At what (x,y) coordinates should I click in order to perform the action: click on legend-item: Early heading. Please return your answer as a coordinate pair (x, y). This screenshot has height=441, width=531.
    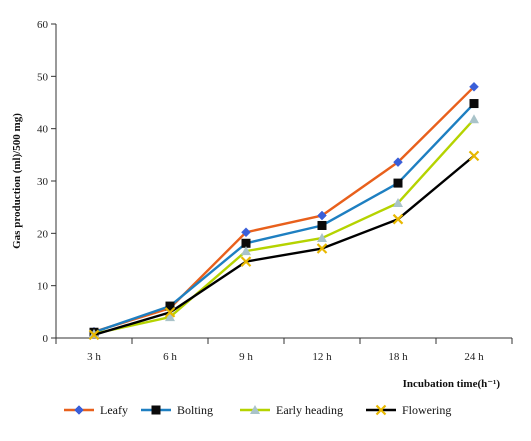
    Looking at the image, I should click on (291, 410).